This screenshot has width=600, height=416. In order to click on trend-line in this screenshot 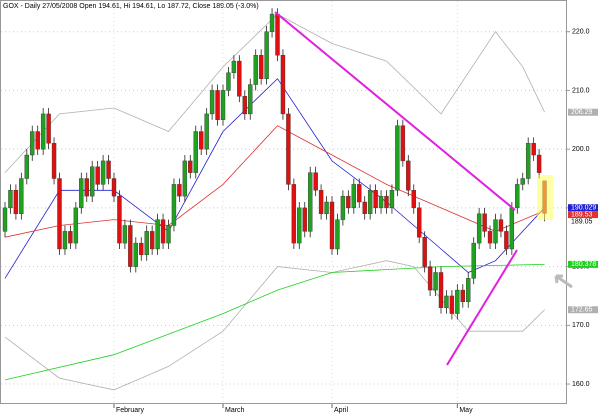, I will do `click(482, 307)`.